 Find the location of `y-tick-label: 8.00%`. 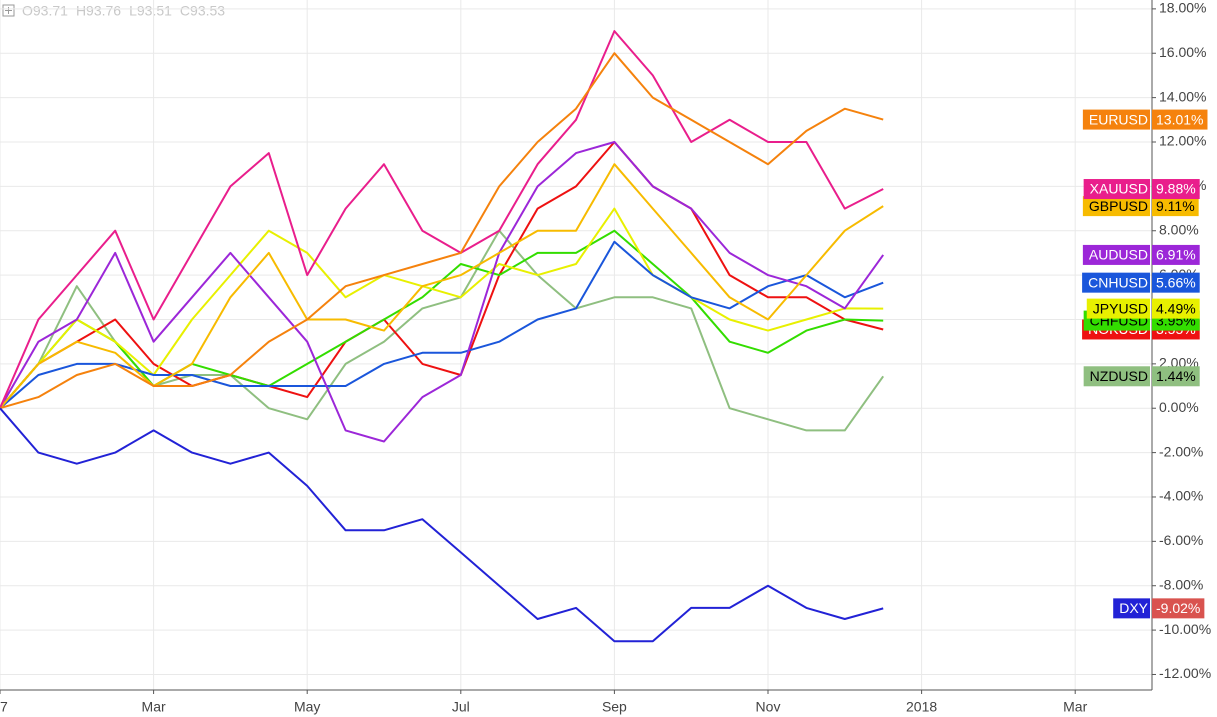

y-tick-label: 8.00% is located at coordinates (1179, 229).